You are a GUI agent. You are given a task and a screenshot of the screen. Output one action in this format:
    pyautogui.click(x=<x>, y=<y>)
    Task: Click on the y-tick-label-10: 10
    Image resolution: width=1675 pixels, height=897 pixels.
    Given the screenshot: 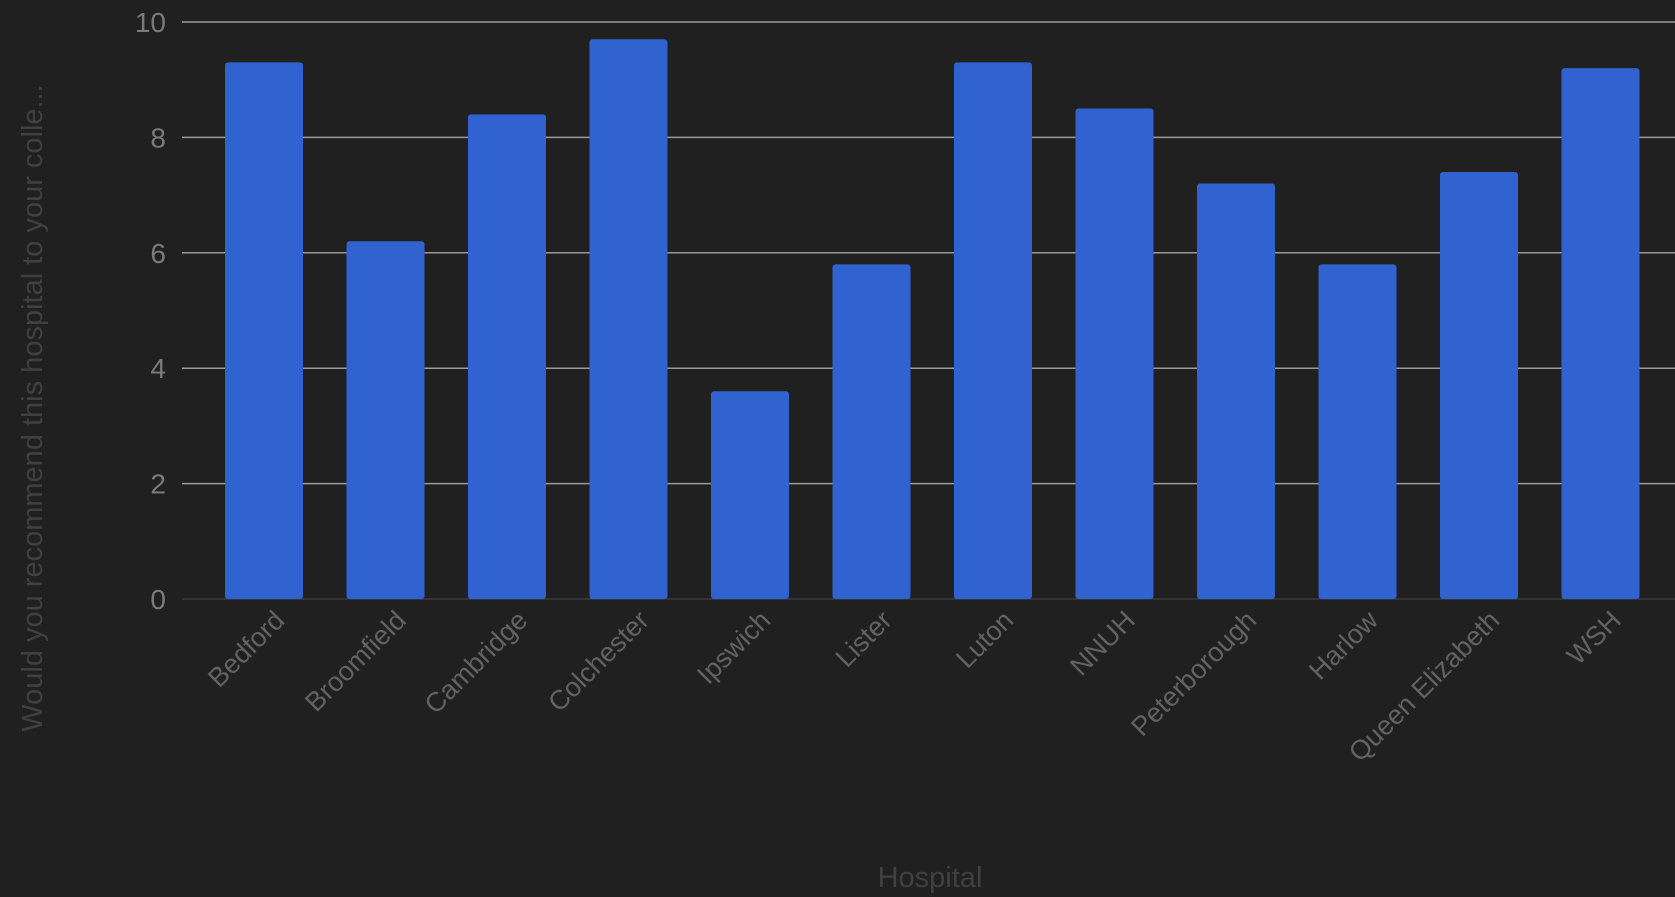 What is the action you would take?
    pyautogui.click(x=150, y=22)
    